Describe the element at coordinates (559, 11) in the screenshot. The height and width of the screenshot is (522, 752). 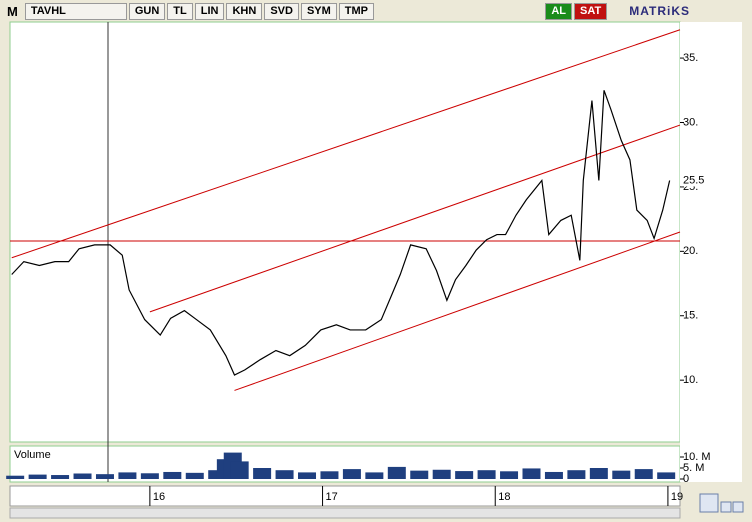
I see `buy-button: AL` at that location.